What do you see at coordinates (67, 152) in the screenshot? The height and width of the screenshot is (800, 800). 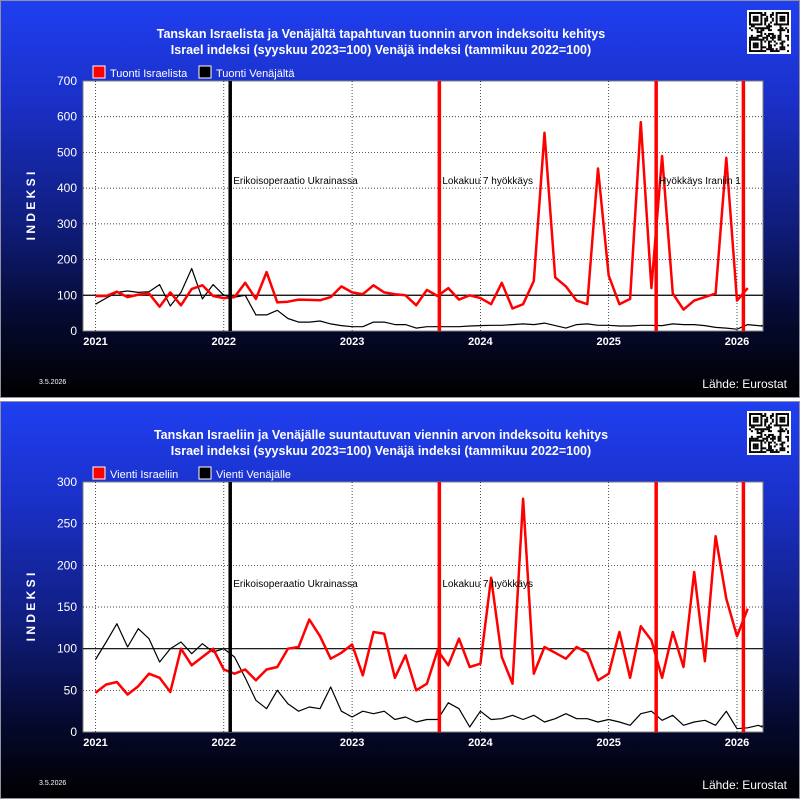 I see `y-tick-label: 500` at bounding box center [67, 152].